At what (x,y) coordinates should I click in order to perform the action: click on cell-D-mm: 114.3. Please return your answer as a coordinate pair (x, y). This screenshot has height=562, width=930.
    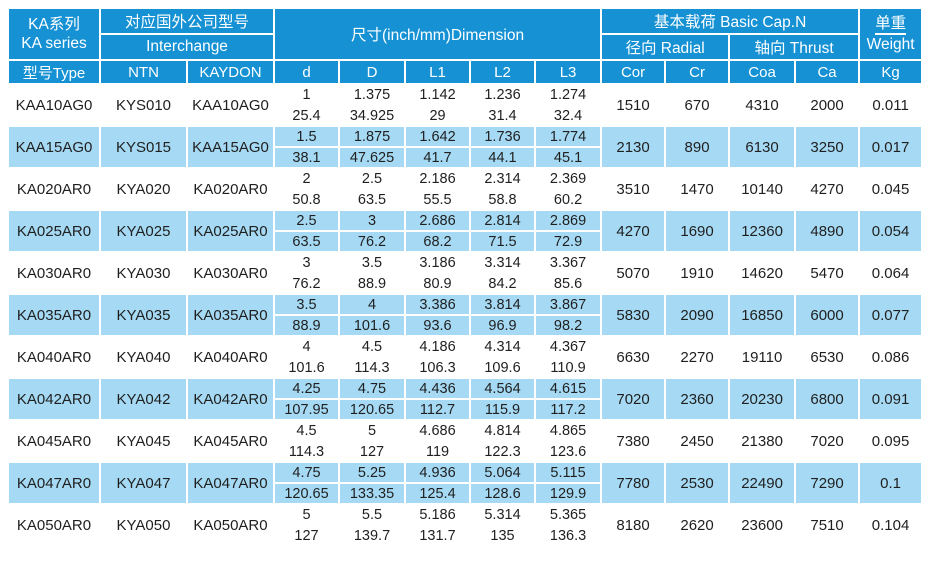
    Looking at the image, I should click on (372, 367).